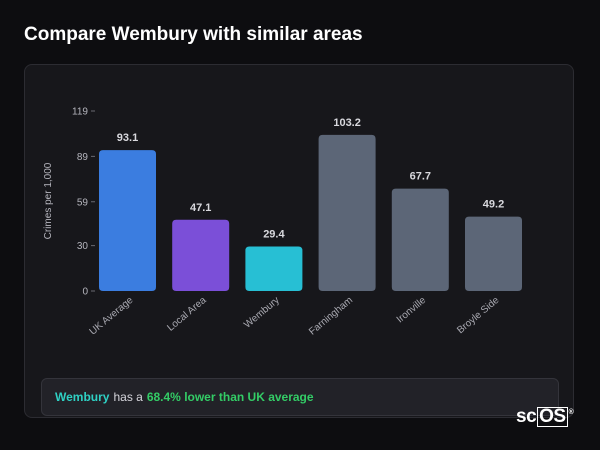  Describe the element at coordinates (83, 157) in the screenshot. I see `y-tick-label: 89` at that location.